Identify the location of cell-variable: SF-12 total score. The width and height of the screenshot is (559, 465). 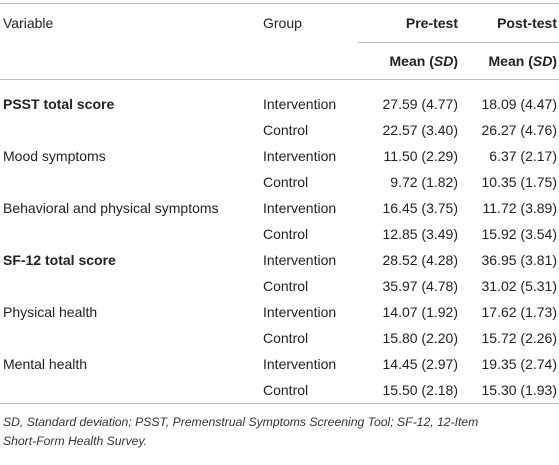
(59, 260).